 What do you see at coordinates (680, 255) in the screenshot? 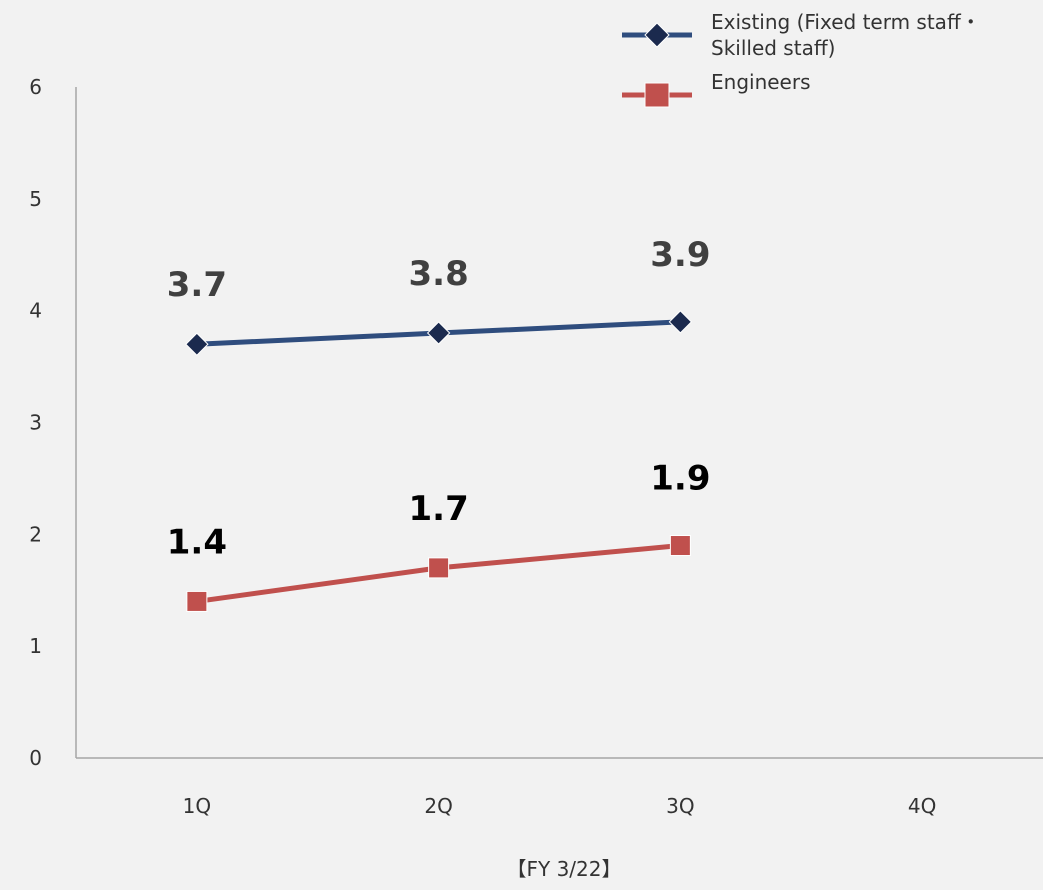
I see `data-label: 3.9` at bounding box center [680, 255].